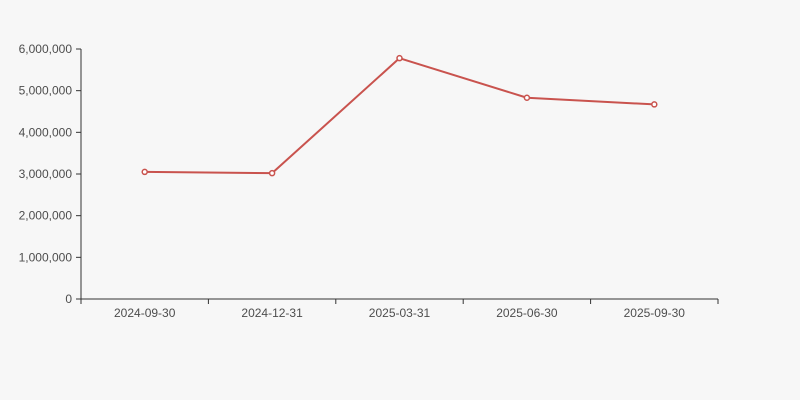 Image resolution: width=800 pixels, height=400 pixels. I want to click on y-axis-label: 5,000,000, so click(46, 91).